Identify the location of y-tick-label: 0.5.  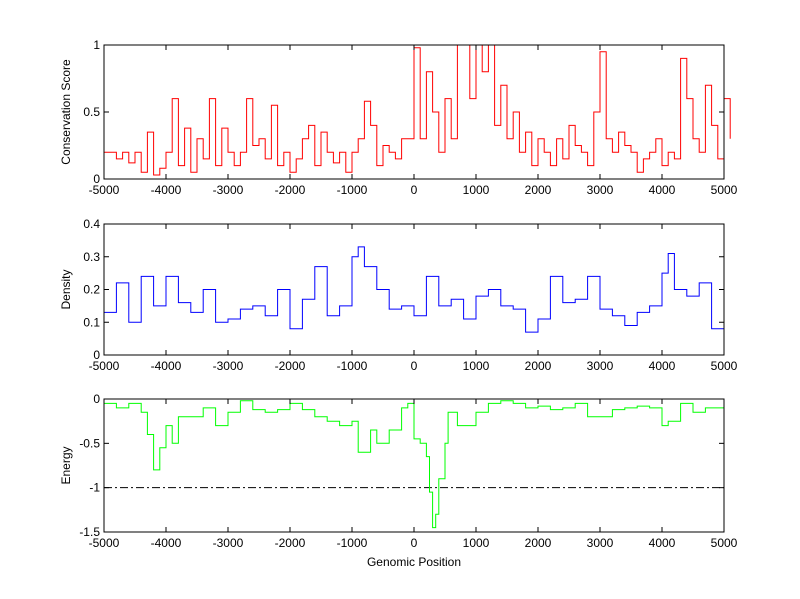
(91, 112).